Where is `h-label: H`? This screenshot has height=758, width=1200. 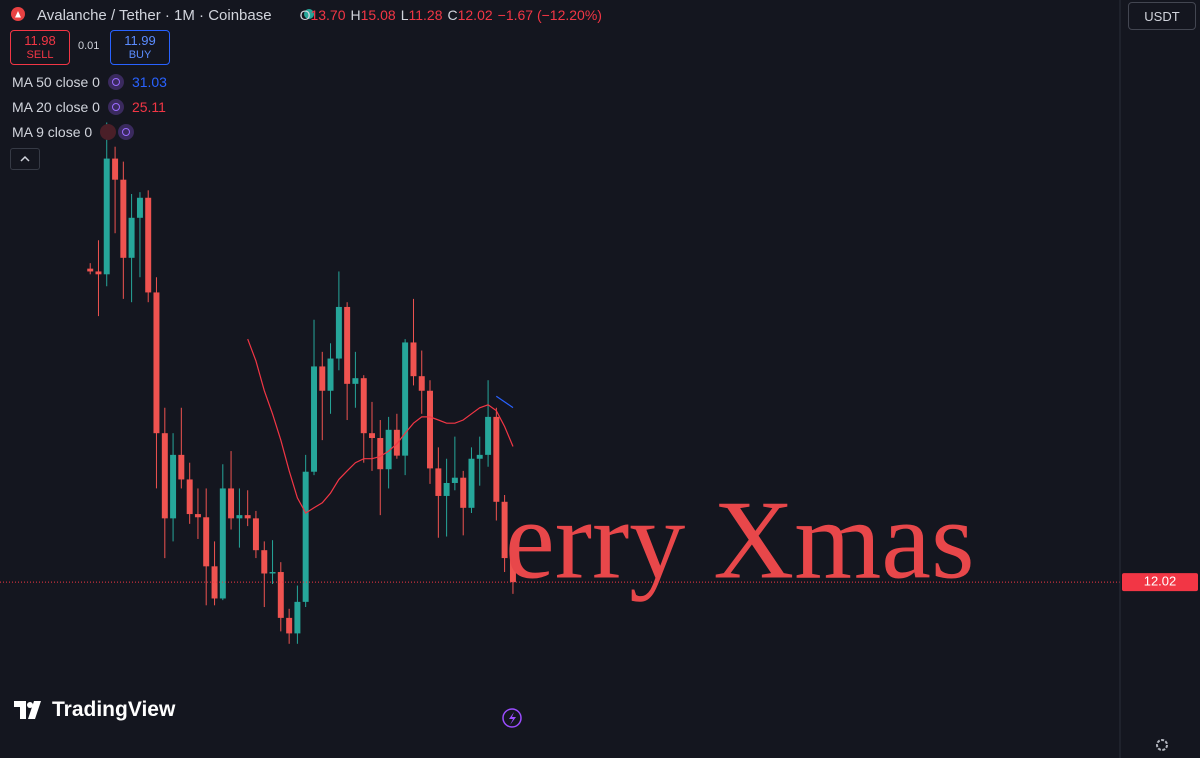
h-label: H is located at coordinates (355, 15).